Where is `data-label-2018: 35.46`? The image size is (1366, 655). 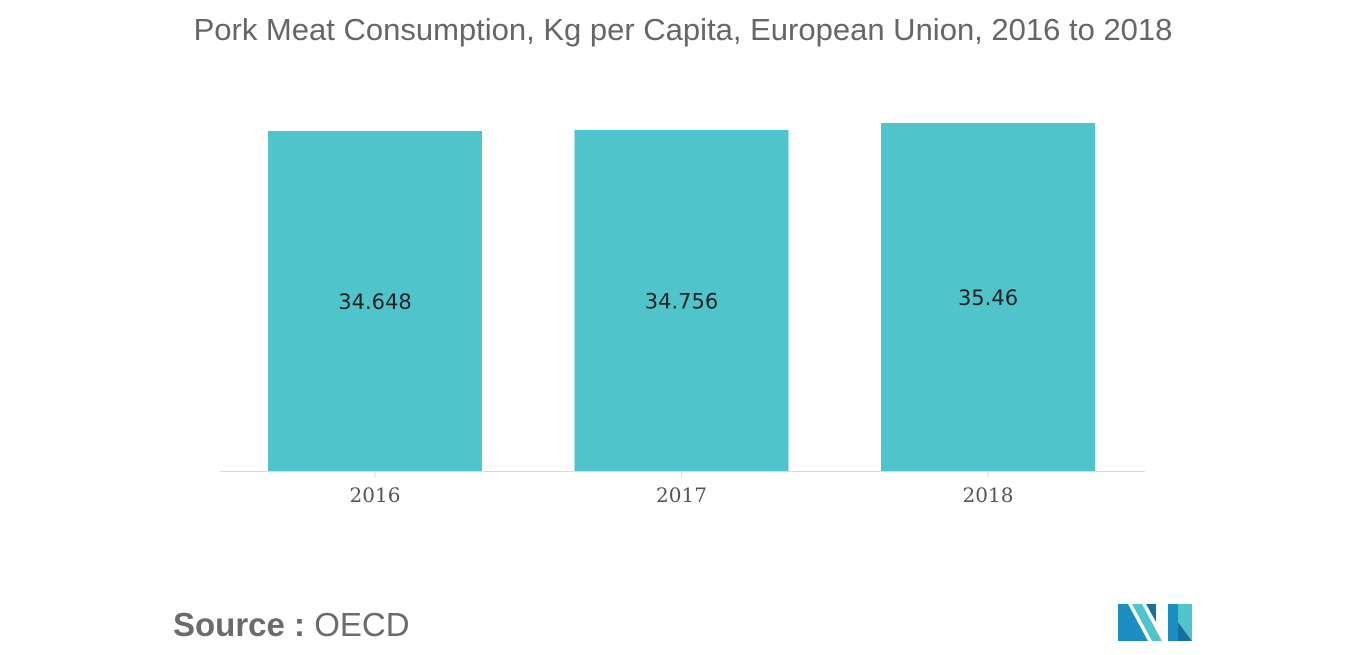 data-label-2018: 35.46 is located at coordinates (988, 298).